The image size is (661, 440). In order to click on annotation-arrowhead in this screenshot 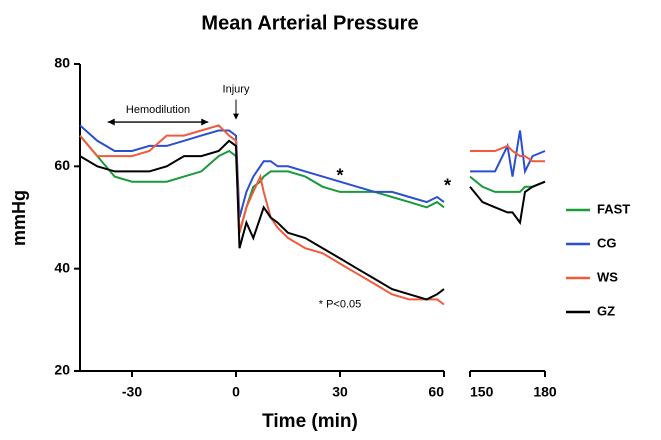, I will do `click(236, 116)`.